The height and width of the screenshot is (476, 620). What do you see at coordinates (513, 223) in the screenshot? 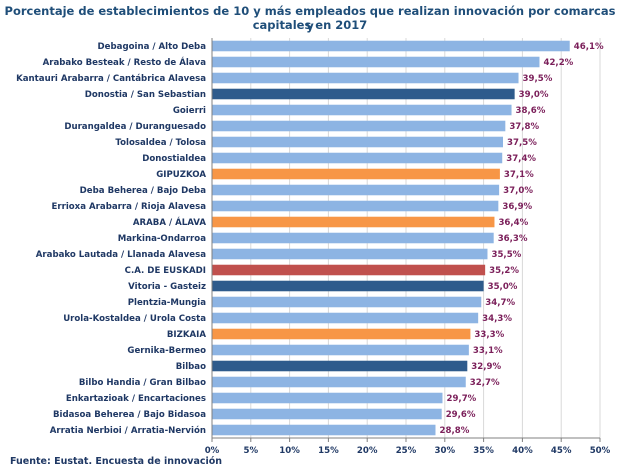
I see `value-label: 36,4%` at bounding box center [513, 223].